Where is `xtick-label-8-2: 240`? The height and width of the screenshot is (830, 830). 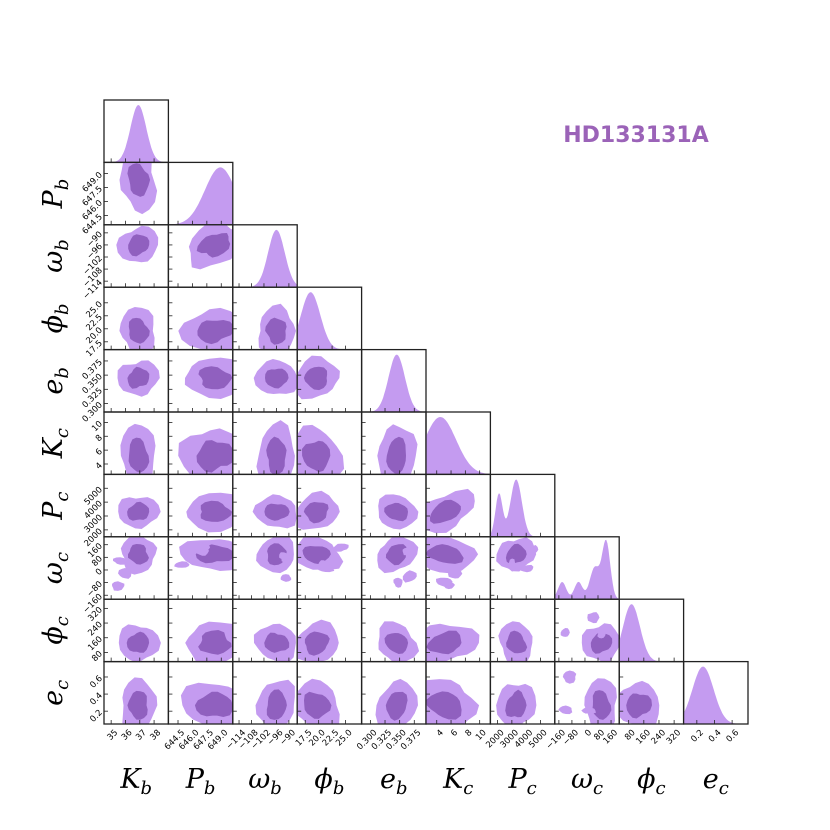
xtick-label-8-2: 240 is located at coordinates (659, 737).